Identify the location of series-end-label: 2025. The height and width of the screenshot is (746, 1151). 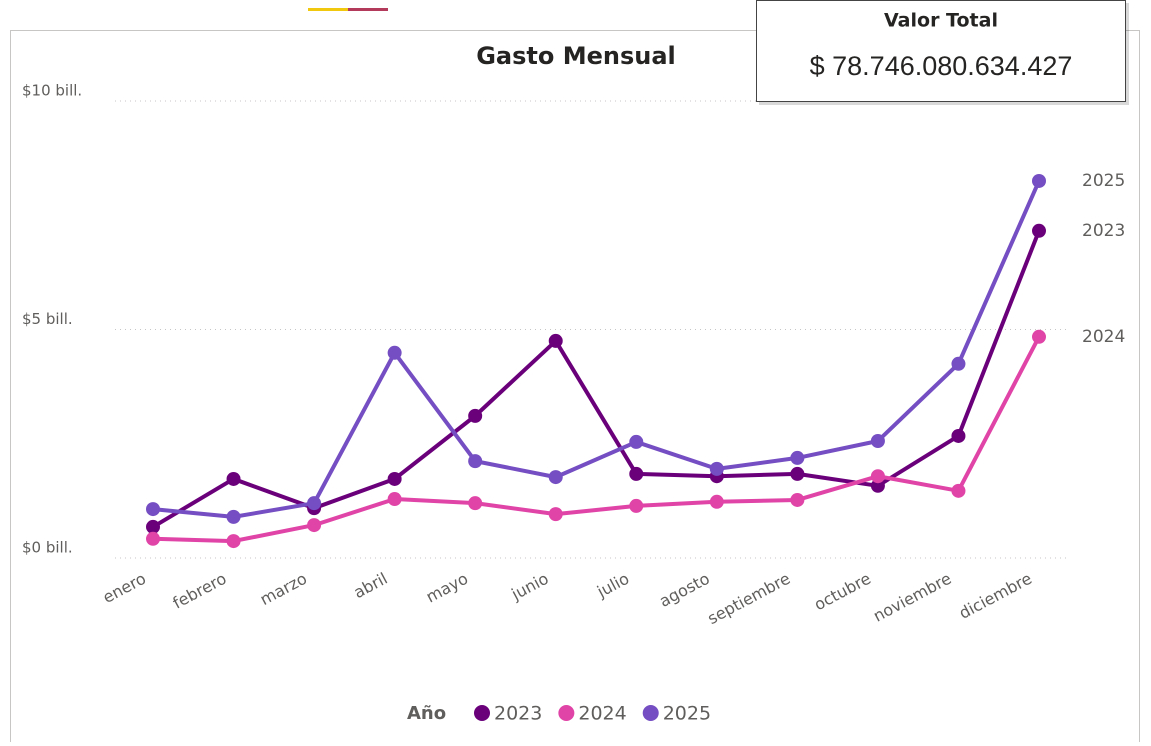
(1103, 181).